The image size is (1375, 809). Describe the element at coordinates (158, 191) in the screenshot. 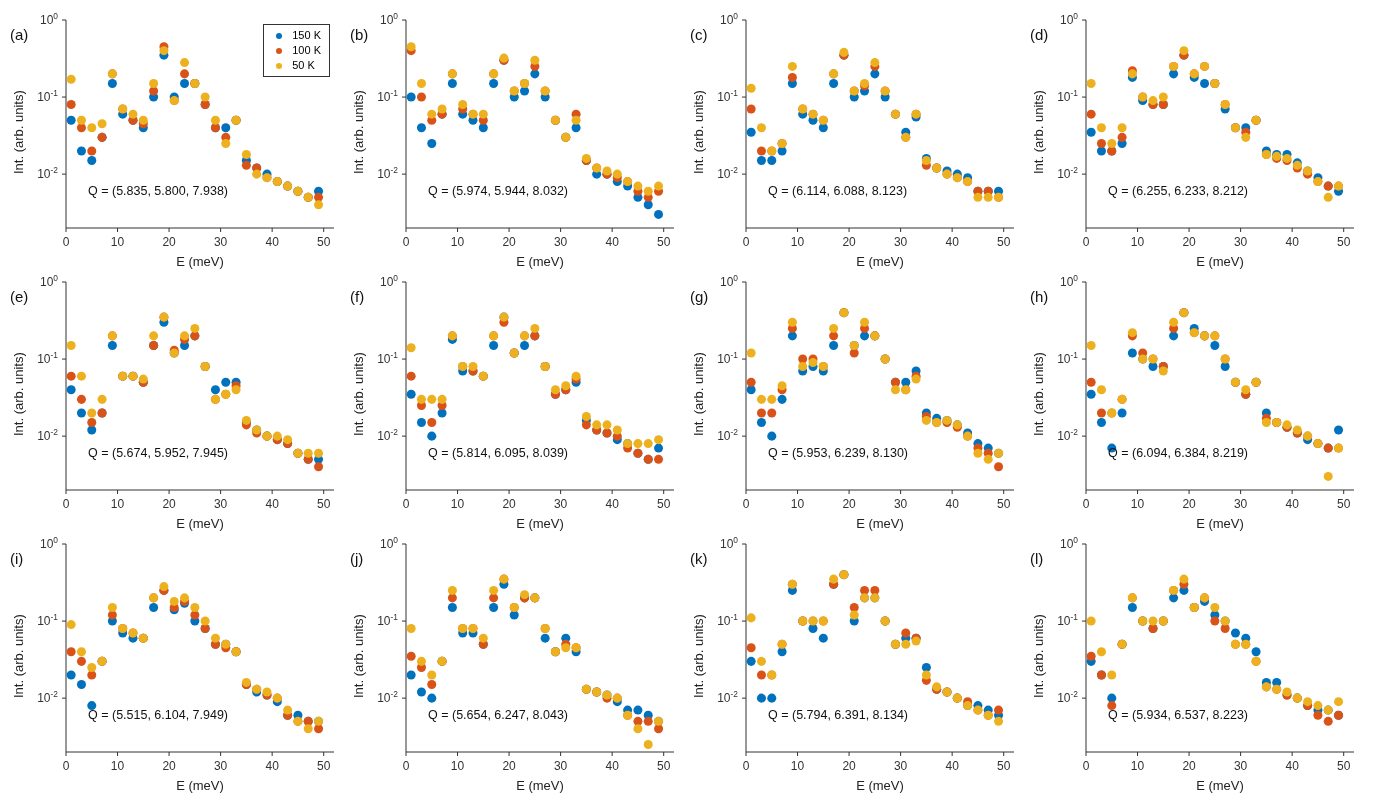

I see `annotation: Q = (5.835, 5.800, 7.938)` at that location.